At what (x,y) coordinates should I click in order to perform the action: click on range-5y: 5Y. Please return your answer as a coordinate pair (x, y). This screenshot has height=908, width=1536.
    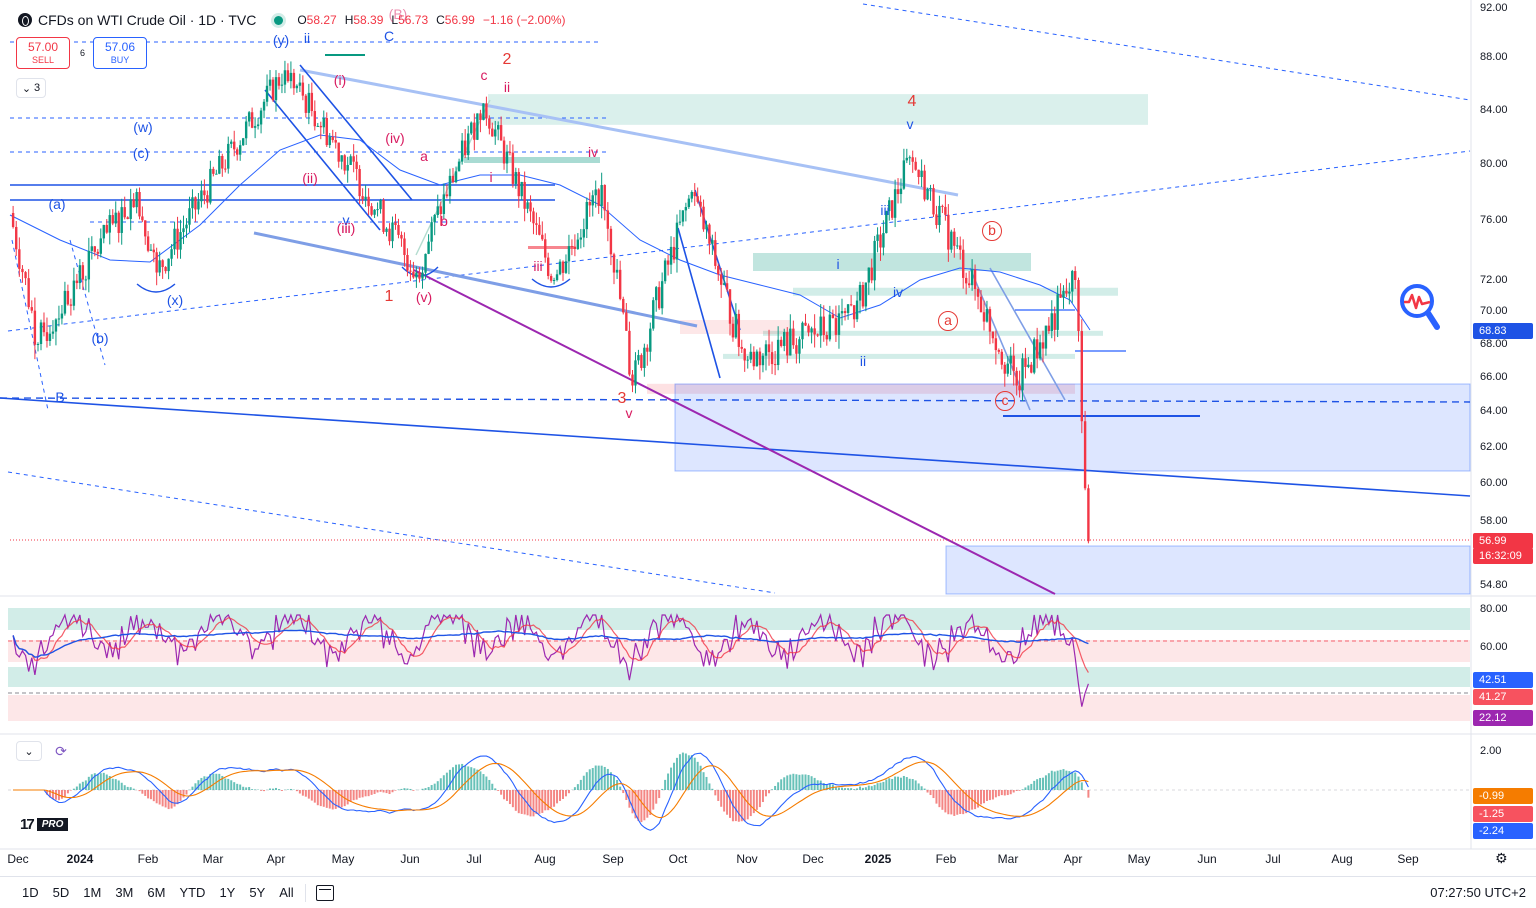
    Looking at the image, I should click on (257, 892).